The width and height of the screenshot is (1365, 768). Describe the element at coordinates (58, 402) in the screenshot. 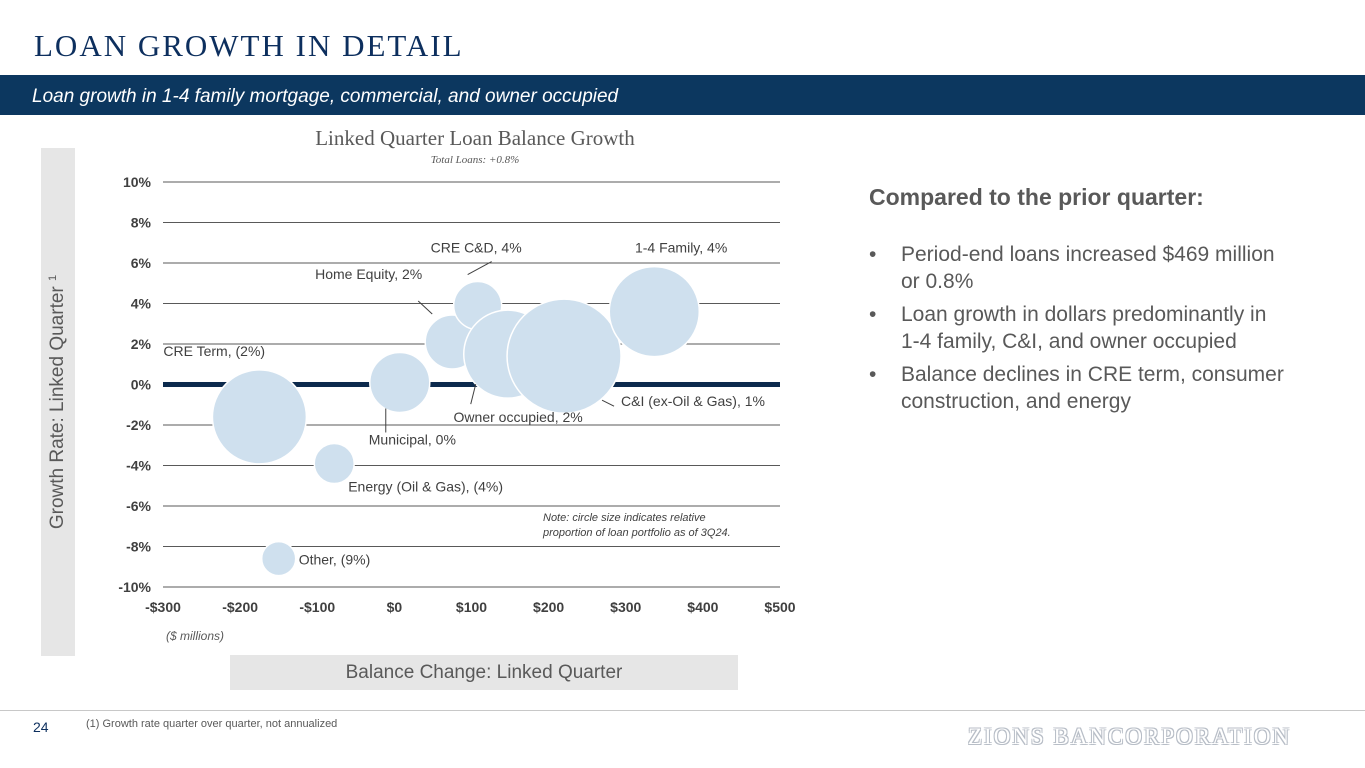

I see `y-axis-label-box: Growth Rate: Linked Quarter 1` at that location.